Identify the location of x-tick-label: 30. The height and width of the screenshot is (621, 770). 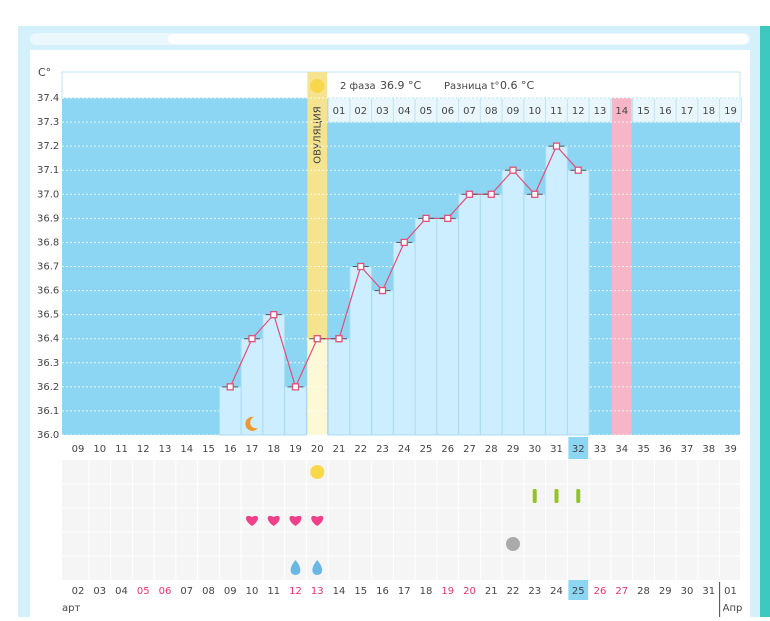
(534, 449).